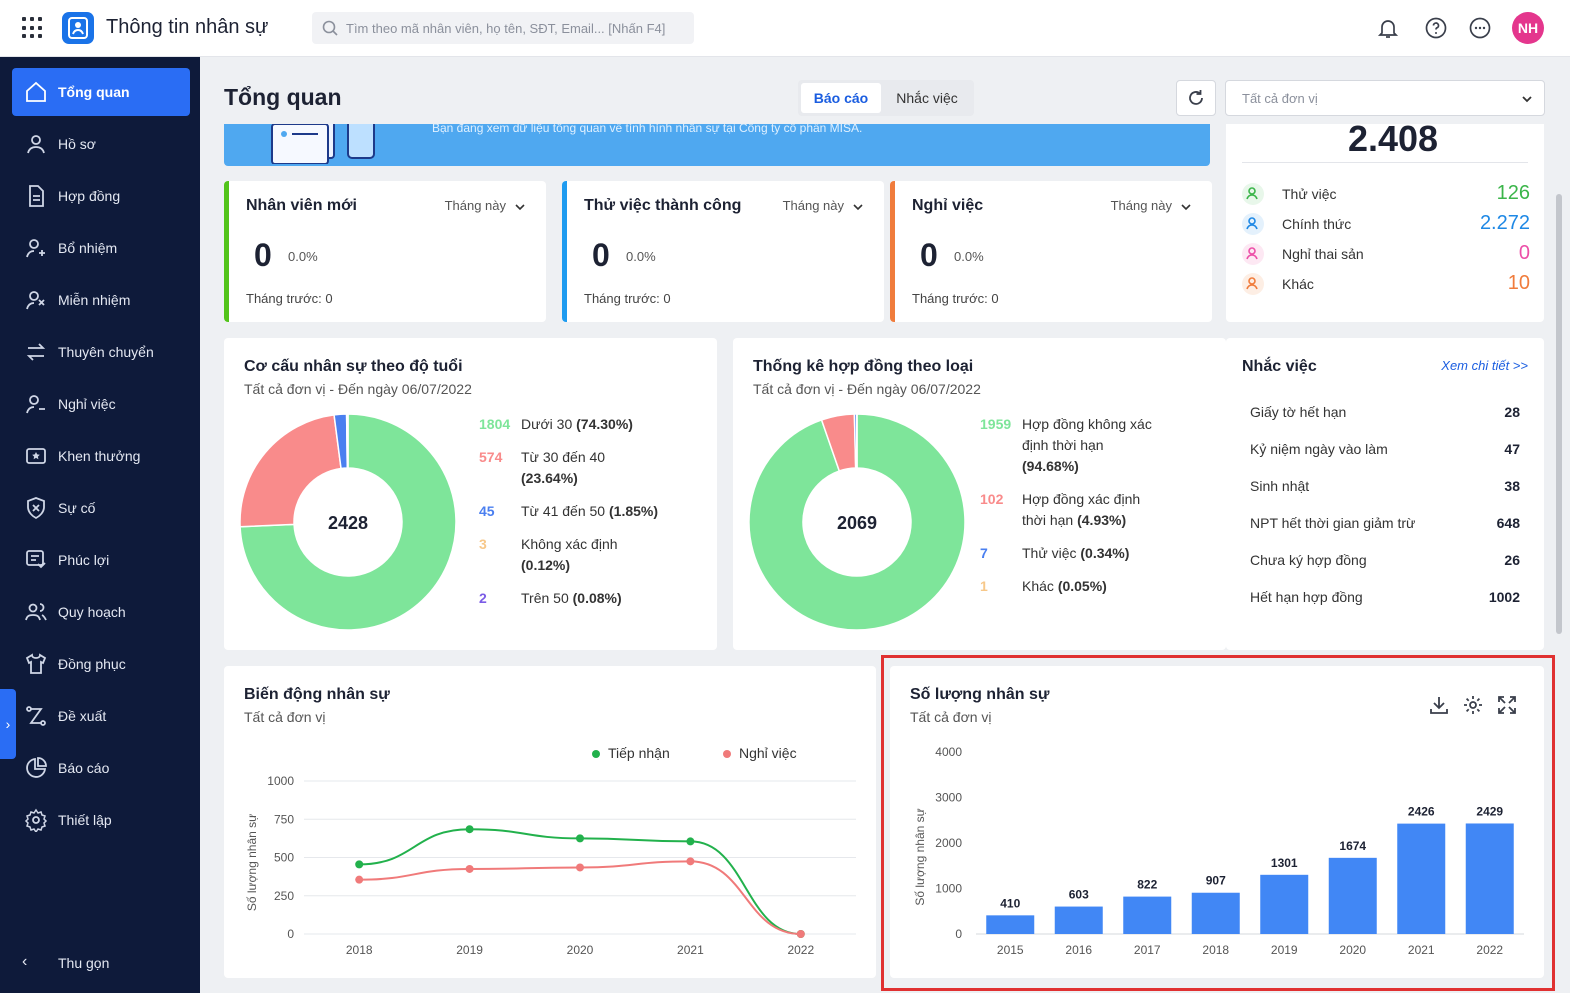 The width and height of the screenshot is (1570, 993). I want to click on legend-percent: (0.05%), so click(1082, 586).